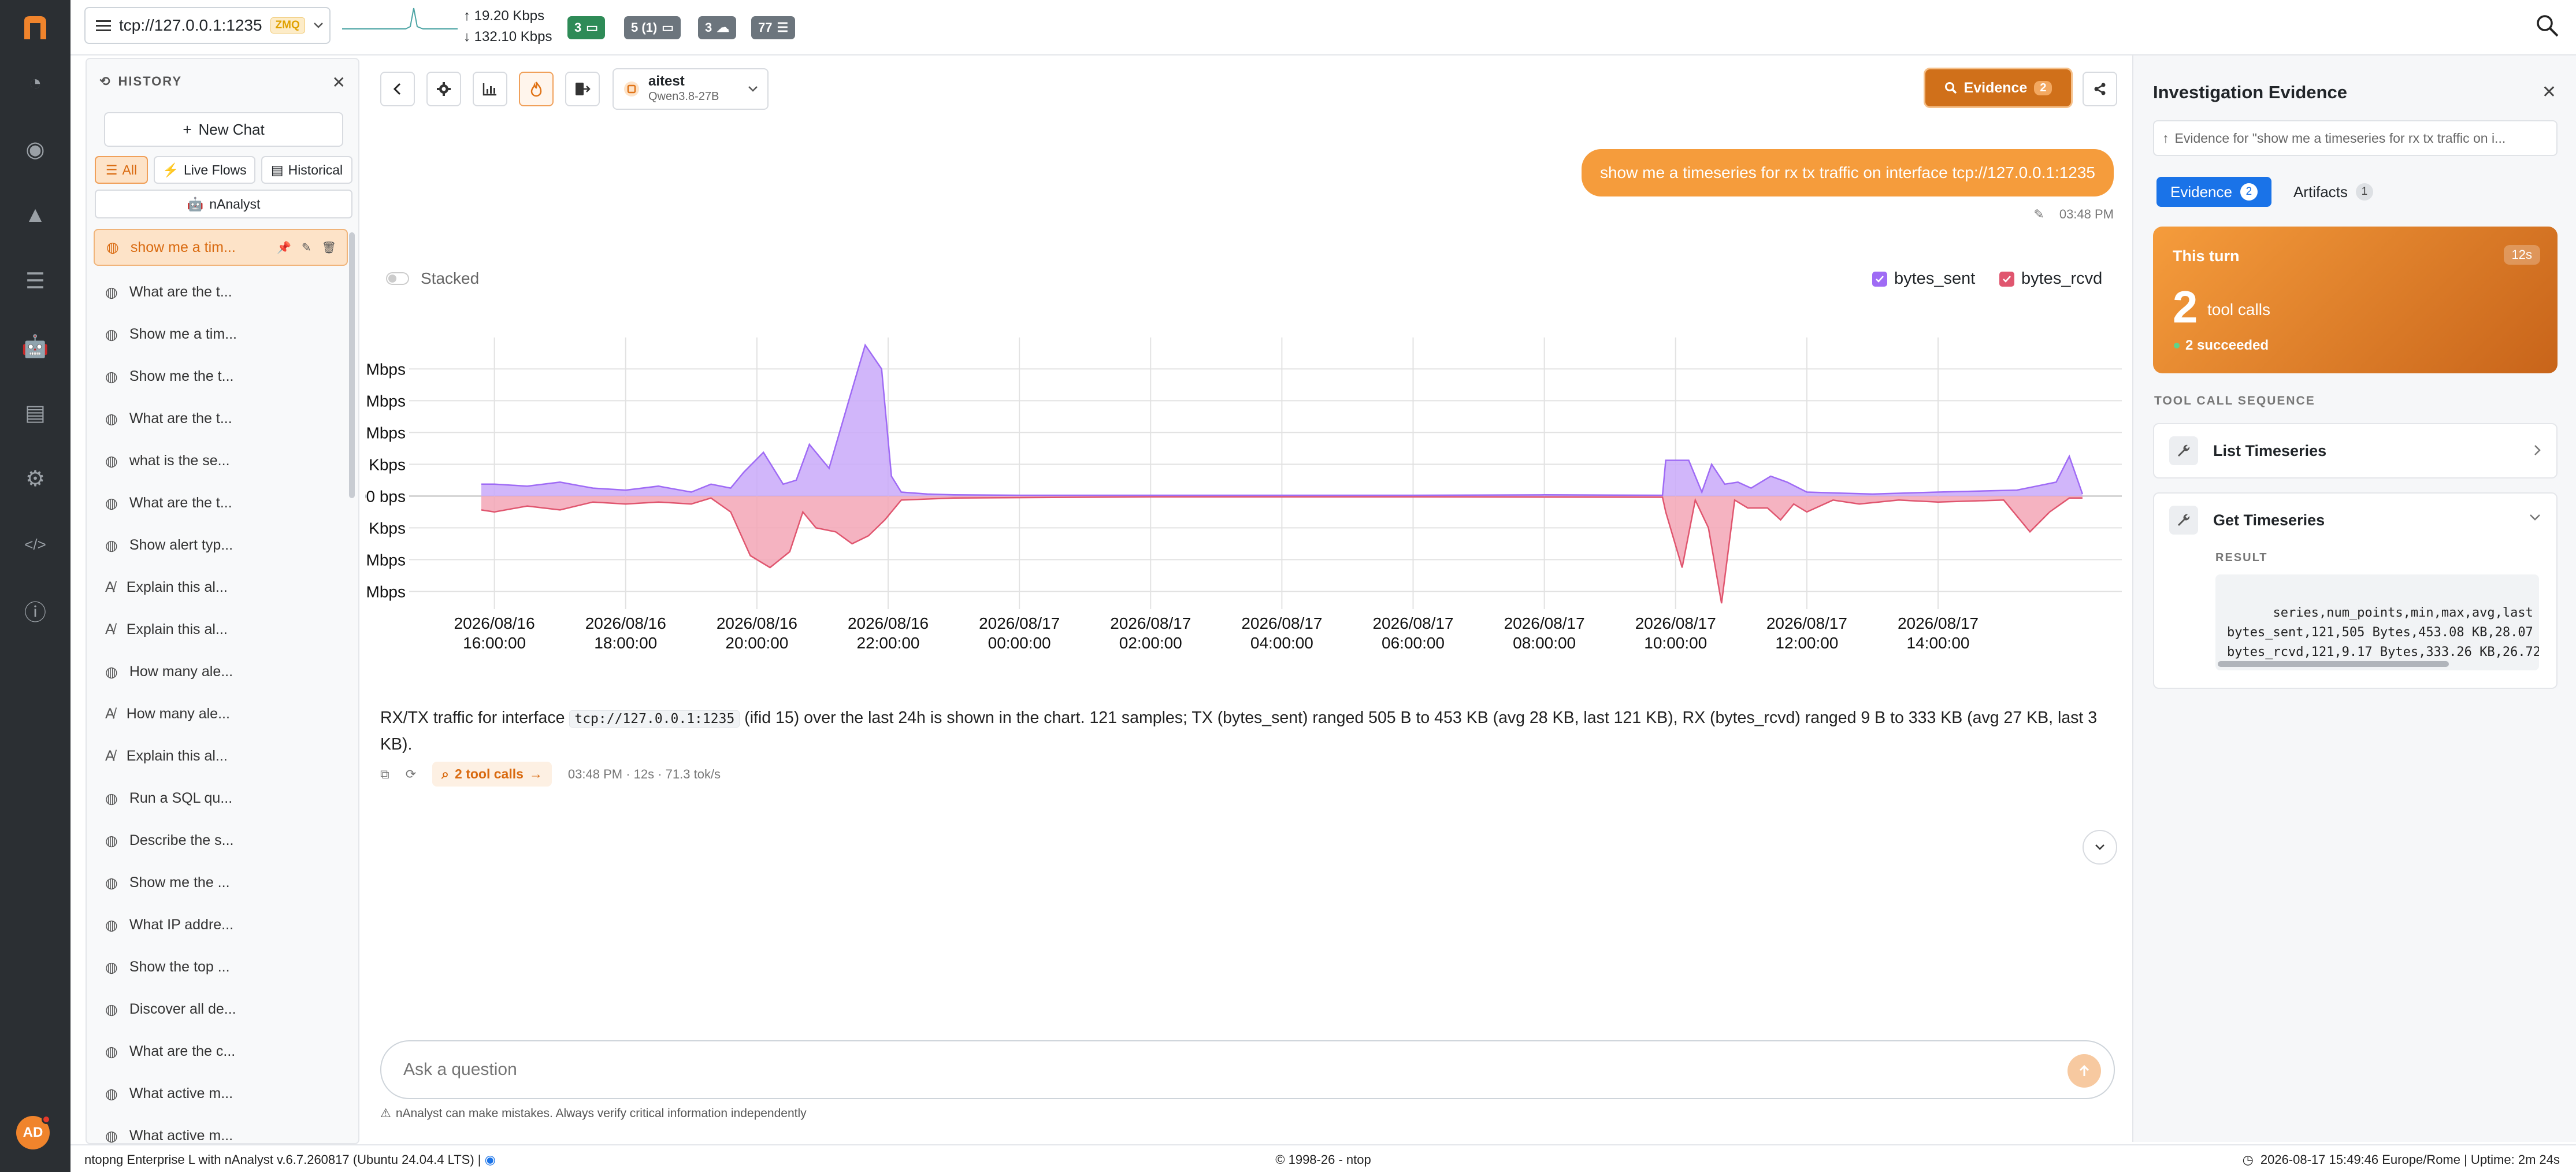  What do you see at coordinates (2100, 89) in the screenshot?
I see `share-button` at bounding box center [2100, 89].